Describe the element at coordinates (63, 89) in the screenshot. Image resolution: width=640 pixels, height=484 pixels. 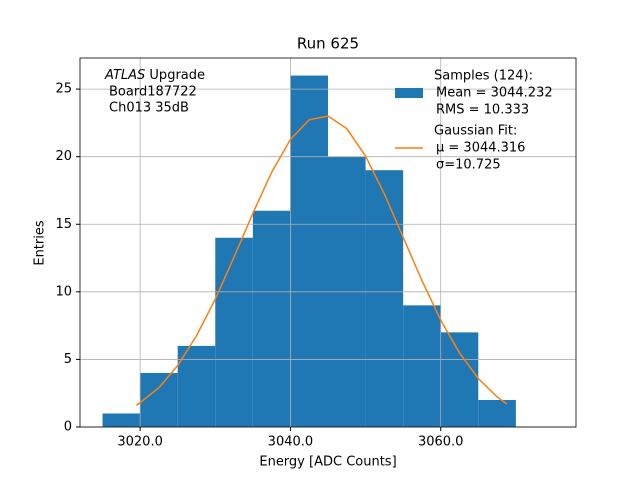
I see `y-tick-label: 25` at that location.